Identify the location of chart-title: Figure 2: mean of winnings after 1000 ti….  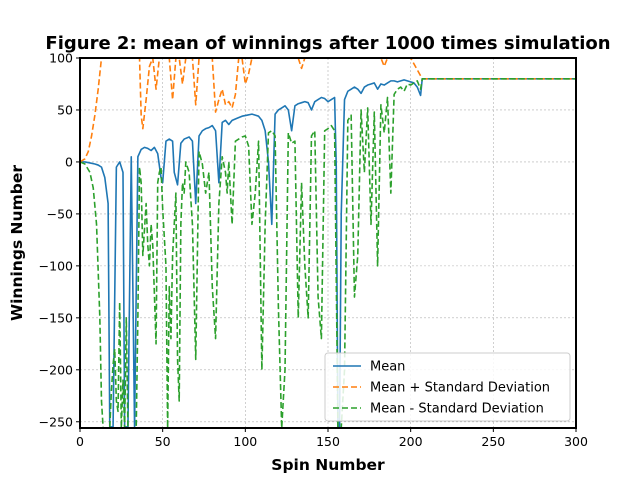
(327, 43).